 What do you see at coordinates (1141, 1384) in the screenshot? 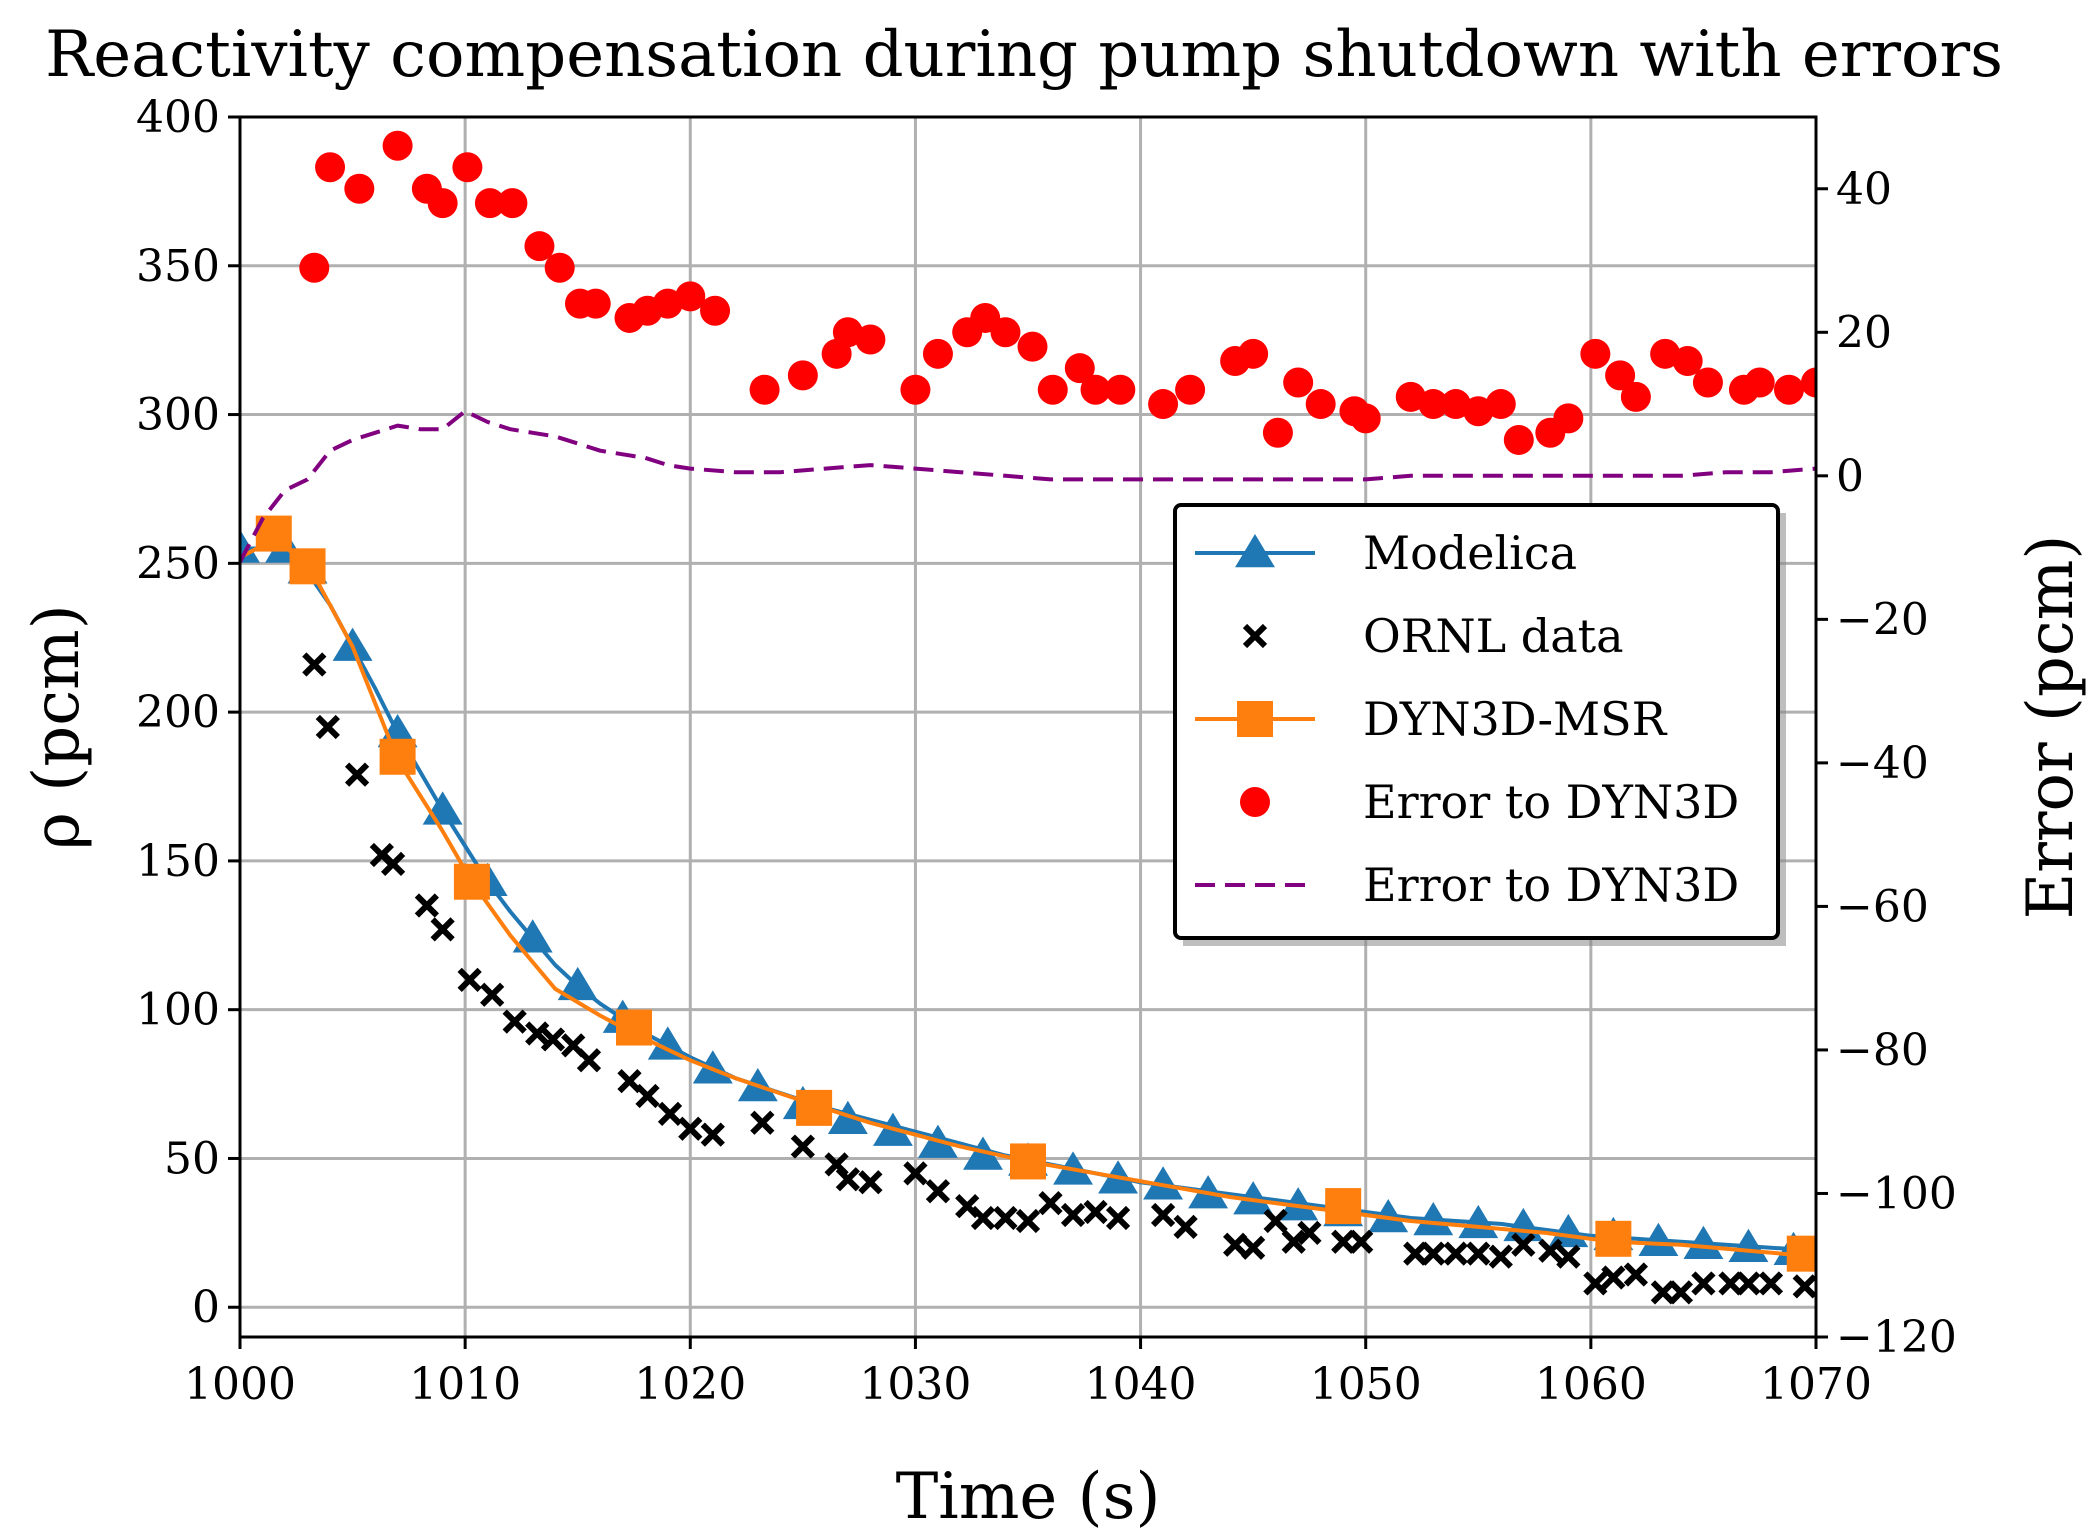
I see `x-tick-label: 1040` at bounding box center [1141, 1384].